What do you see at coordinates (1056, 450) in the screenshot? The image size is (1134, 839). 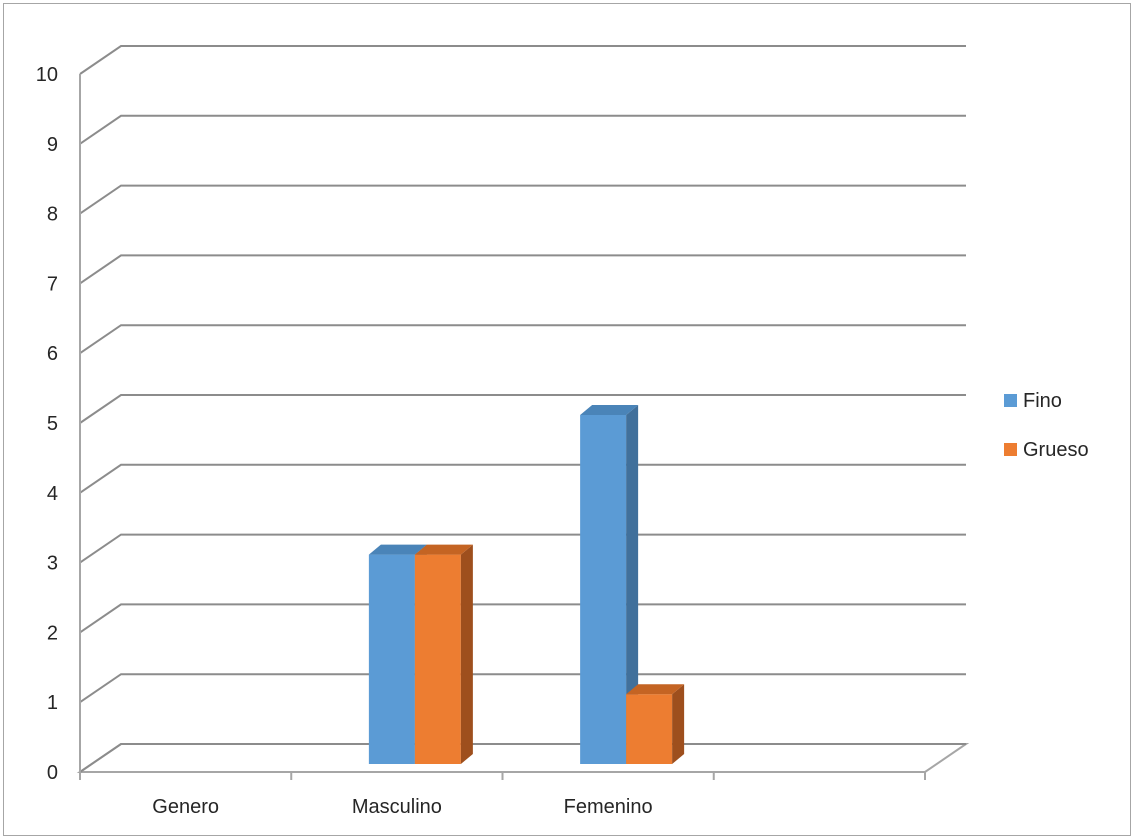 I see `legend-label: Grueso` at bounding box center [1056, 450].